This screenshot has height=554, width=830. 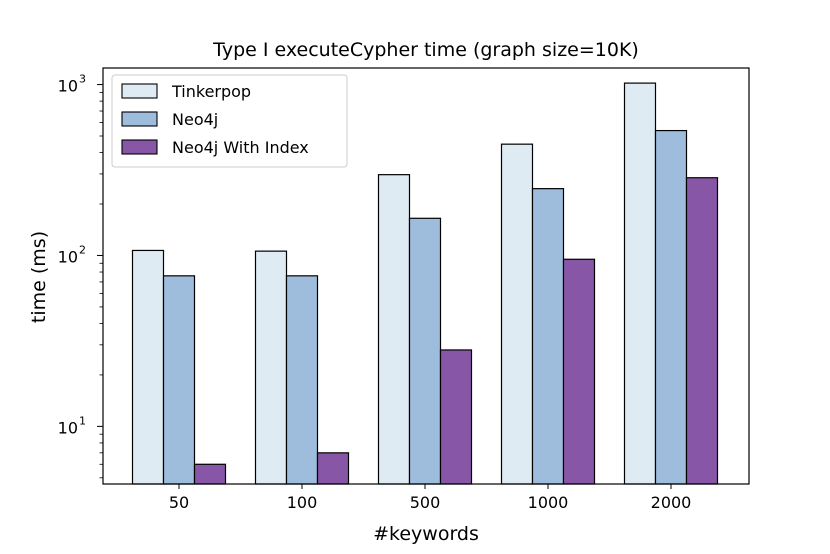 I want to click on legend-label: Tinkerpop, so click(x=211, y=91).